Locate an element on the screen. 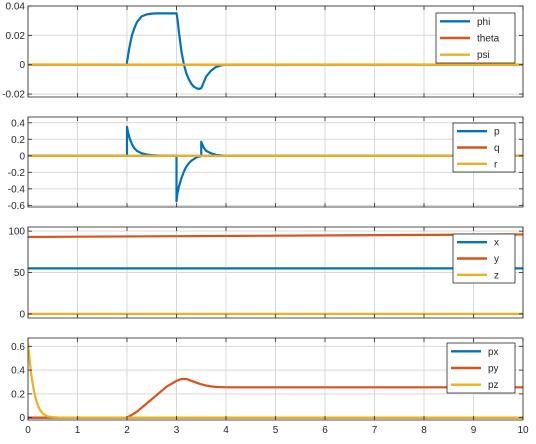 This screenshot has height=444, width=536. series-line-y is located at coordinates (275, 236).